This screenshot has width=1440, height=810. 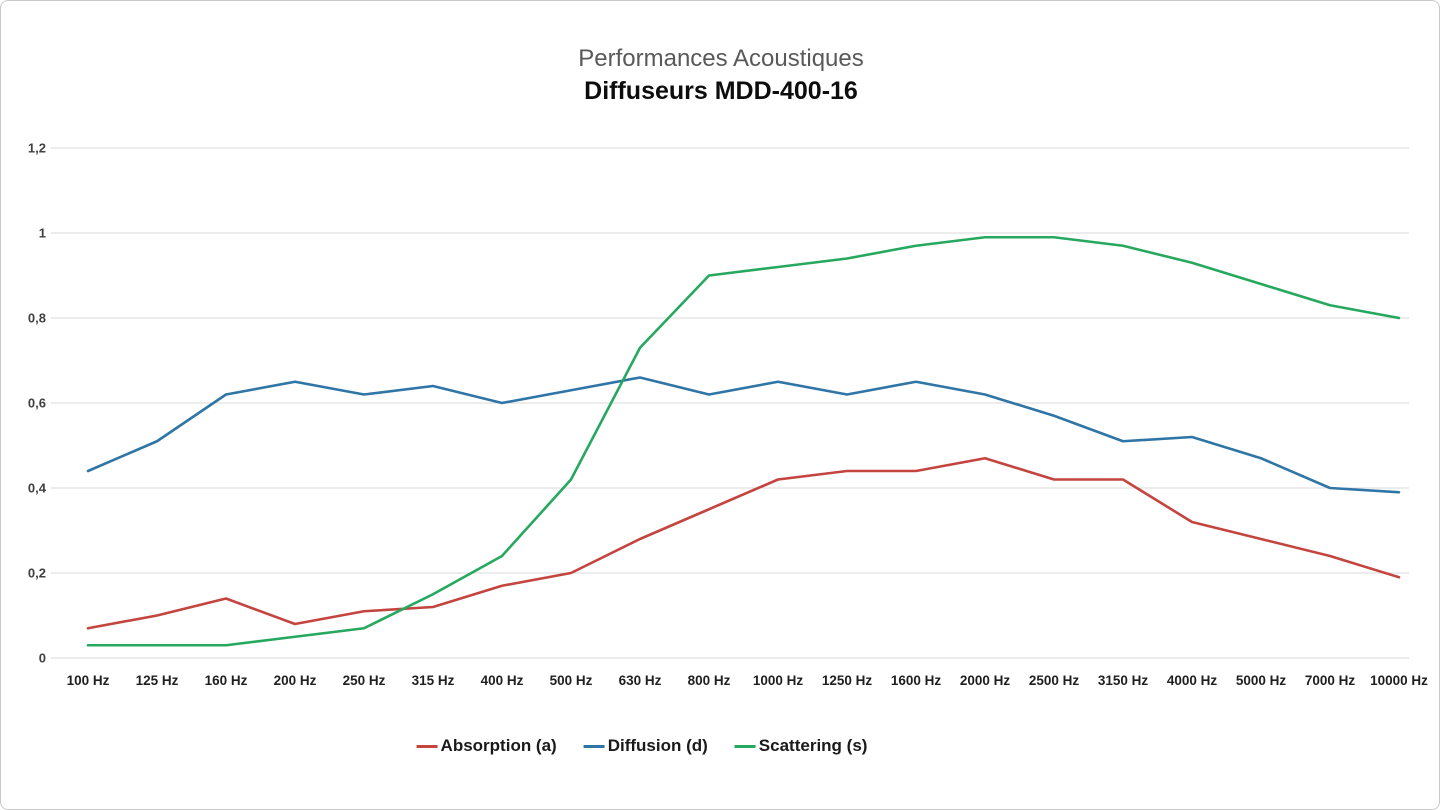 I want to click on x-axis-tick-label: 2000 Hz, so click(x=985, y=680).